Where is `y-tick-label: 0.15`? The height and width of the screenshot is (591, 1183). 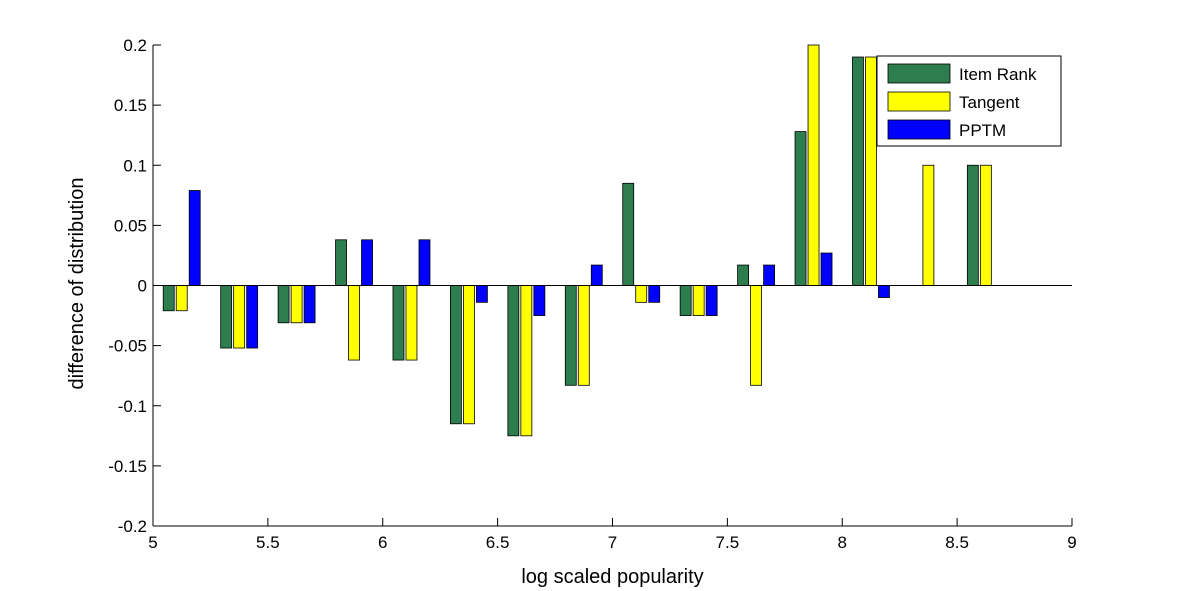 y-tick-label: 0.15 is located at coordinates (130, 105).